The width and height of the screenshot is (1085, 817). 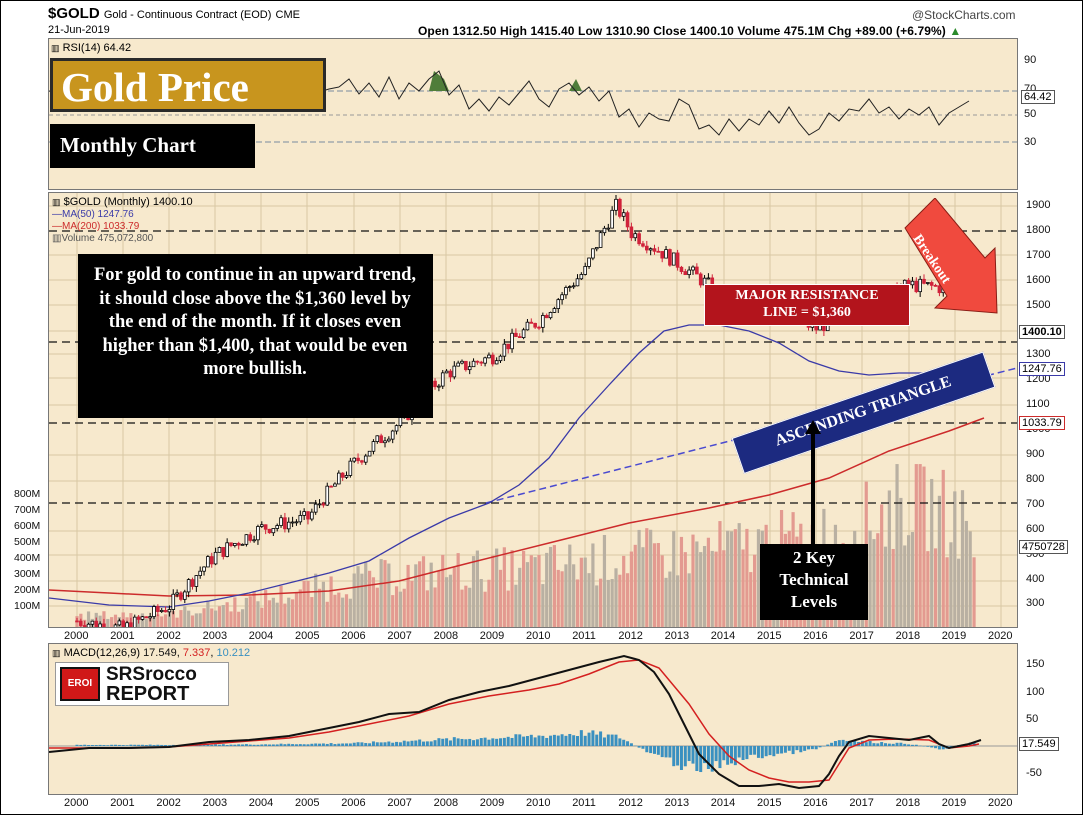 I want to click on legend-ma50-text: MA(50) 1247.76, so click(x=98, y=214).